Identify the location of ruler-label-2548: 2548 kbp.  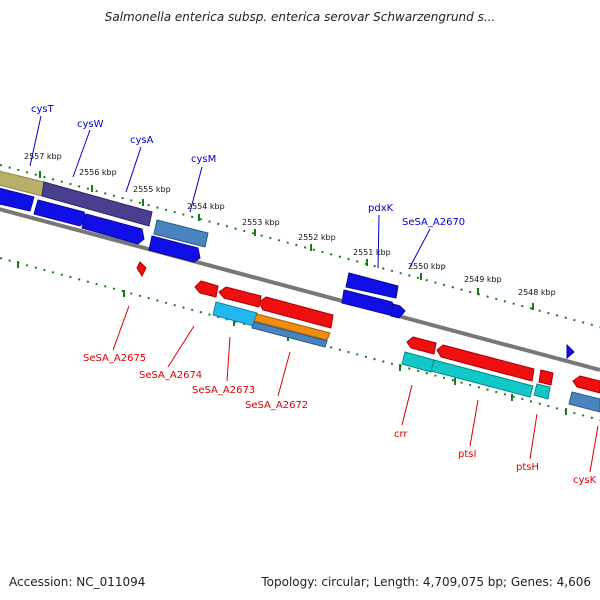
(537, 292).